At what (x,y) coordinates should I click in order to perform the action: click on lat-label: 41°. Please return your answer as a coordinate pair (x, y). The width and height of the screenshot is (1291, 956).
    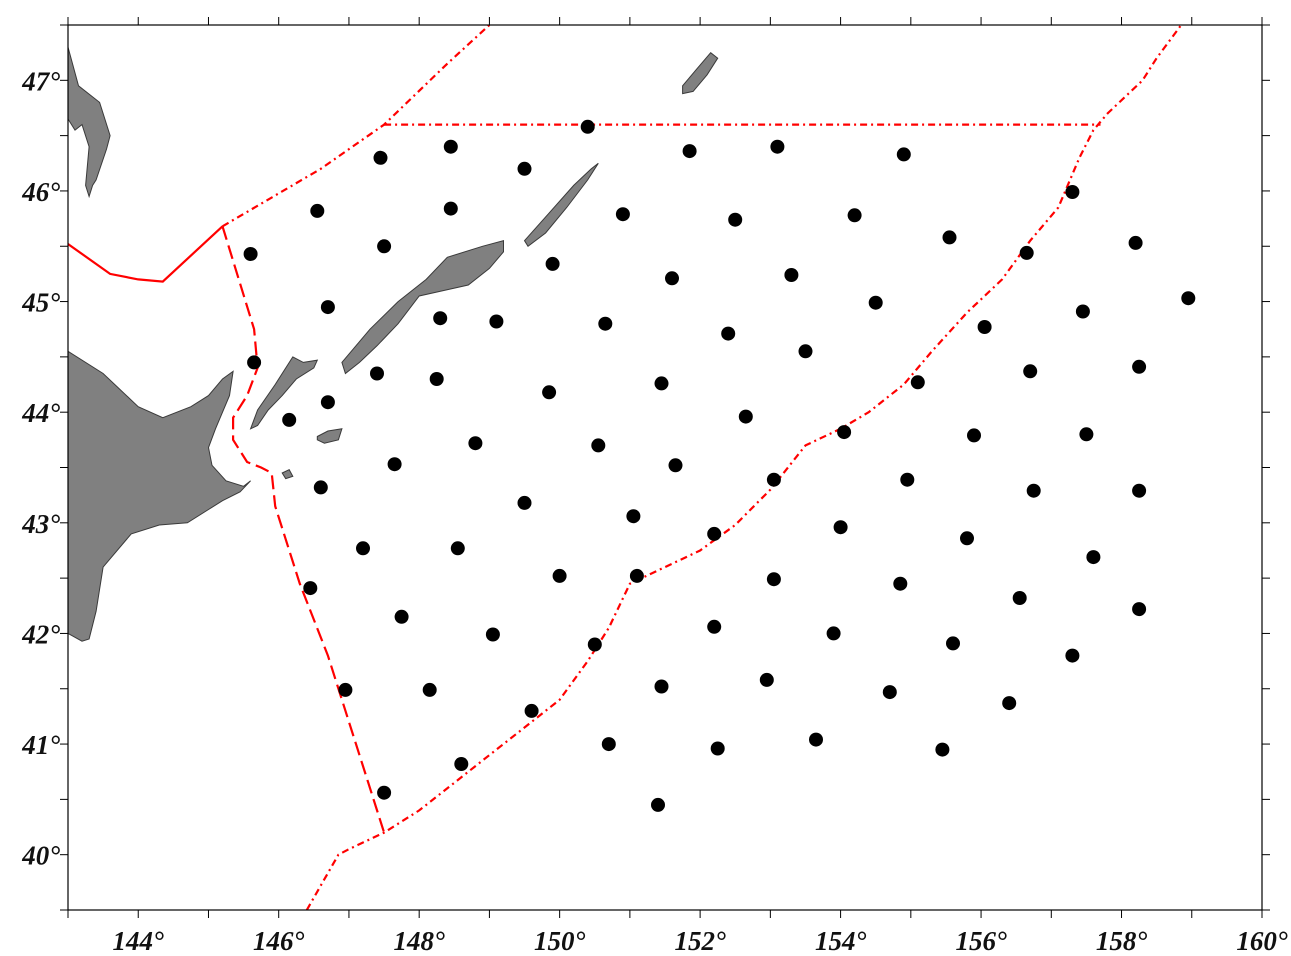
    Looking at the image, I should click on (40, 745).